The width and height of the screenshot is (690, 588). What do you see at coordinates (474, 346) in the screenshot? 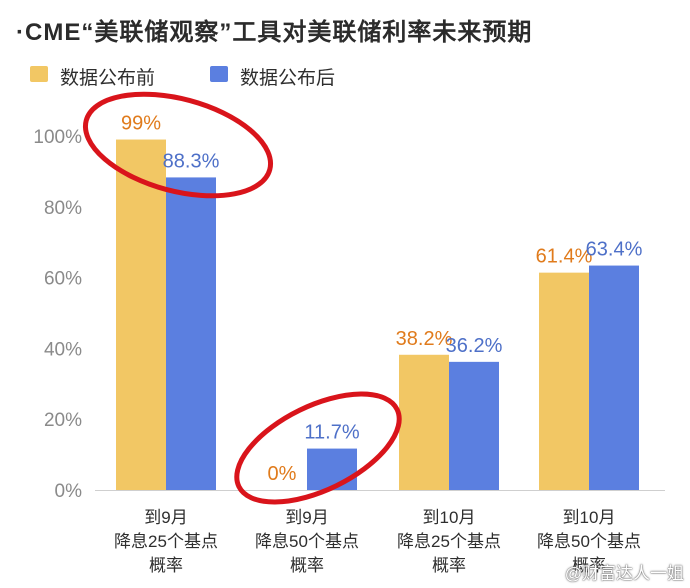
I see `data-label: 36.2%` at bounding box center [474, 346].